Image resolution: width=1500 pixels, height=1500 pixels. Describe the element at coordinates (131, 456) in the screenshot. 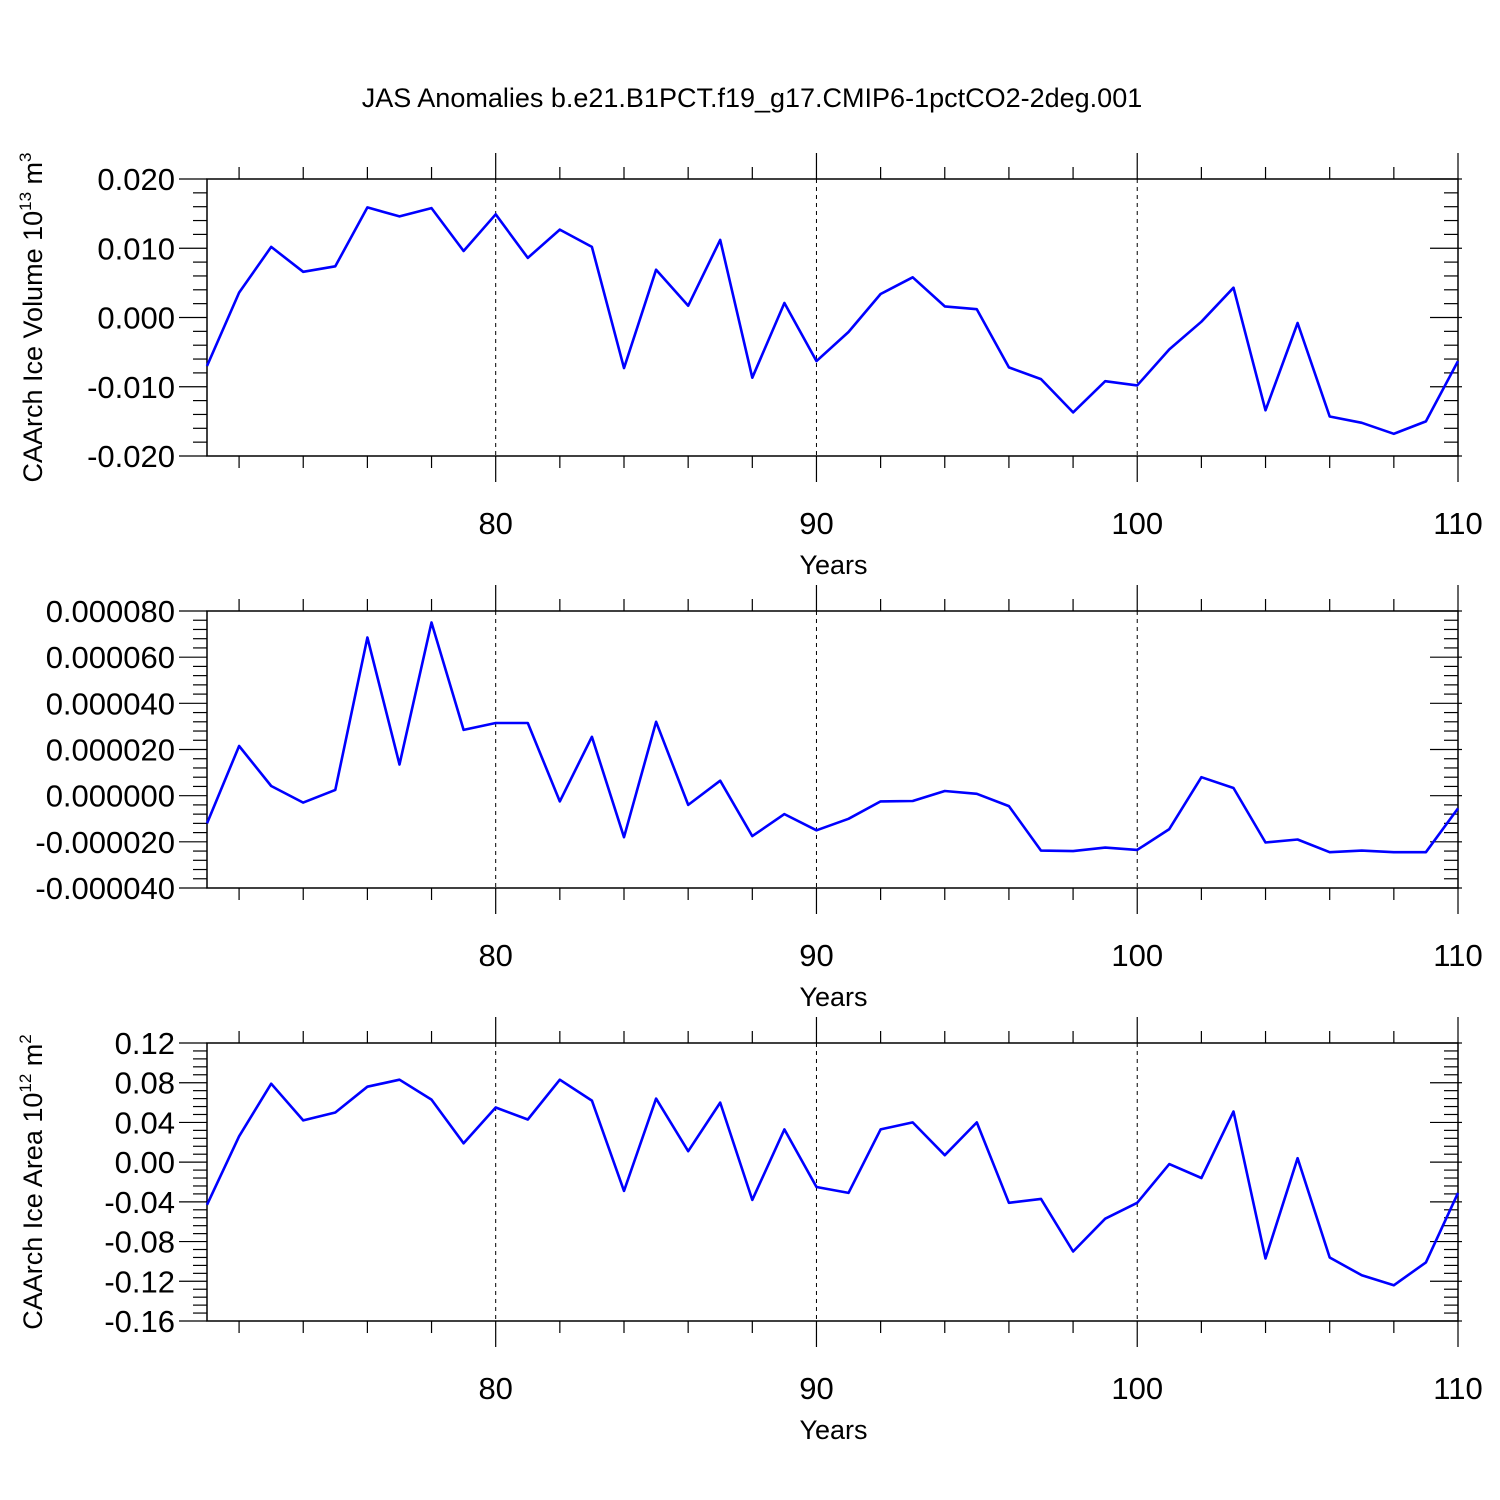

I see `y-tick-label: -0.020` at that location.